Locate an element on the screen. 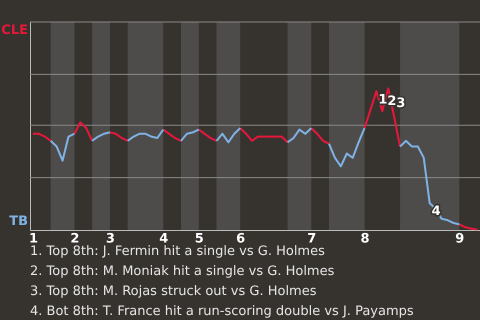 The width and height of the screenshot is (480, 320). text: 2. Top 8th: M. Moniak hit a single vs G. Holmes is located at coordinates (182, 271).